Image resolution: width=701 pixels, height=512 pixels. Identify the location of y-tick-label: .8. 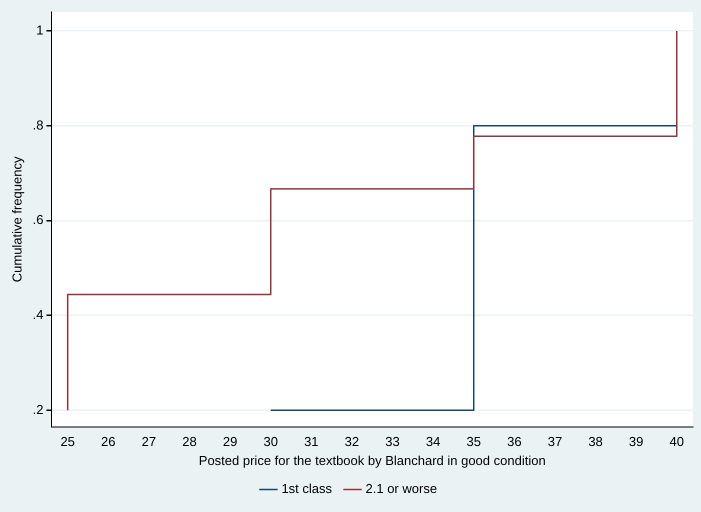
(38, 124).